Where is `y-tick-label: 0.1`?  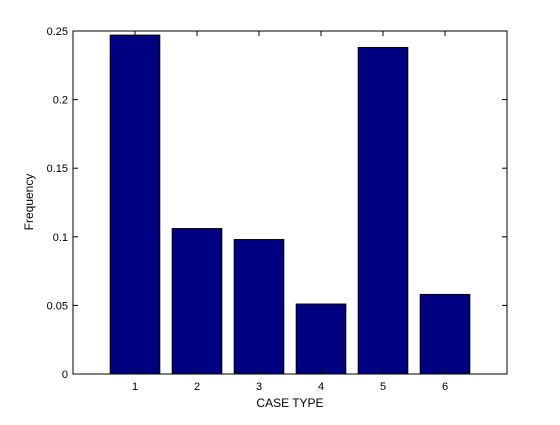 y-tick-label: 0.1 is located at coordinates (60, 238).